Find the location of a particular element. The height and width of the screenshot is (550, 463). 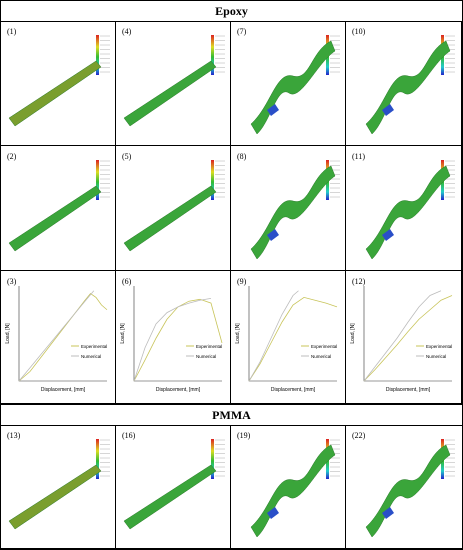

panel-15: (19) is located at coordinates (288, 487).